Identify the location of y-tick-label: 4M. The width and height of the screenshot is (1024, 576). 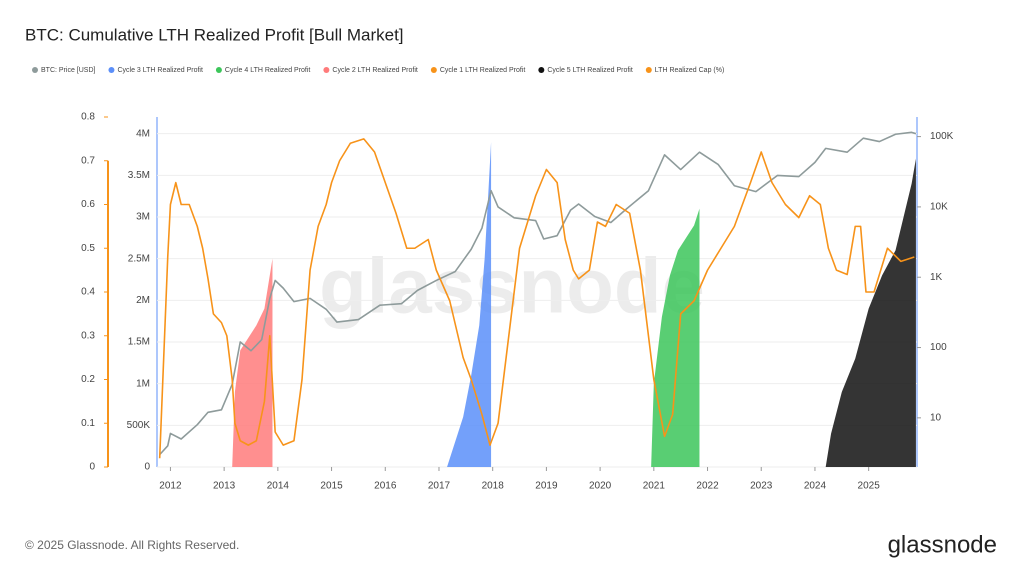
(143, 133).